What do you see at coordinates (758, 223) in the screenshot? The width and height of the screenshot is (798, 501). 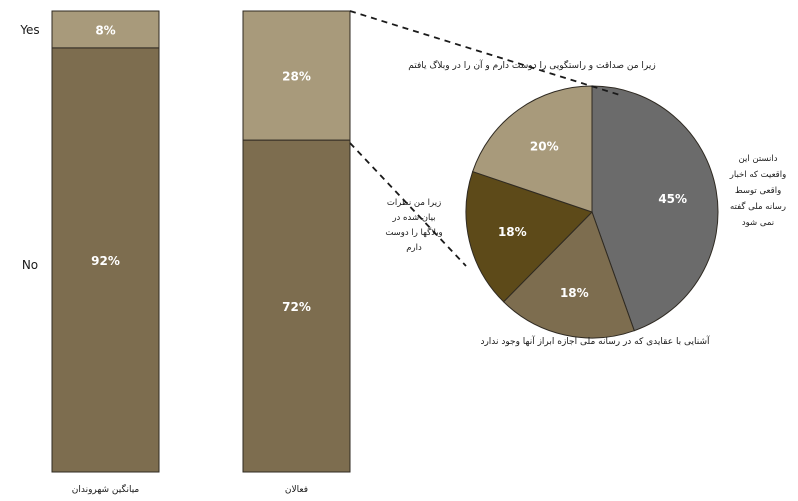 I see `pie-right-annotation-line-4: نمی شود` at bounding box center [758, 223].